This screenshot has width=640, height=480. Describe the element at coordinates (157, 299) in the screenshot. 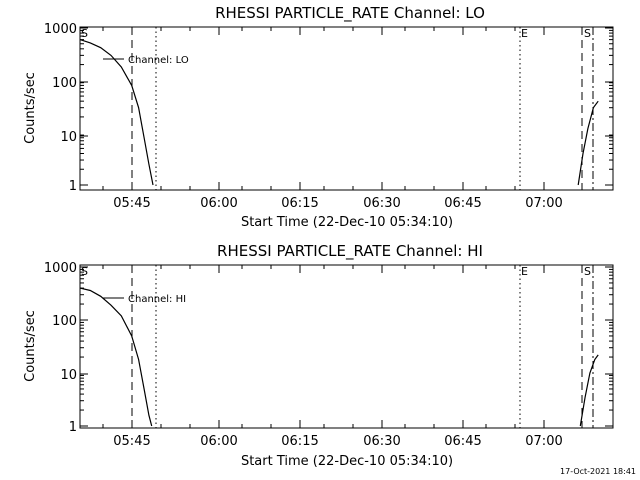

I see `plot-hi-legend-label: Channel: HI` at that location.